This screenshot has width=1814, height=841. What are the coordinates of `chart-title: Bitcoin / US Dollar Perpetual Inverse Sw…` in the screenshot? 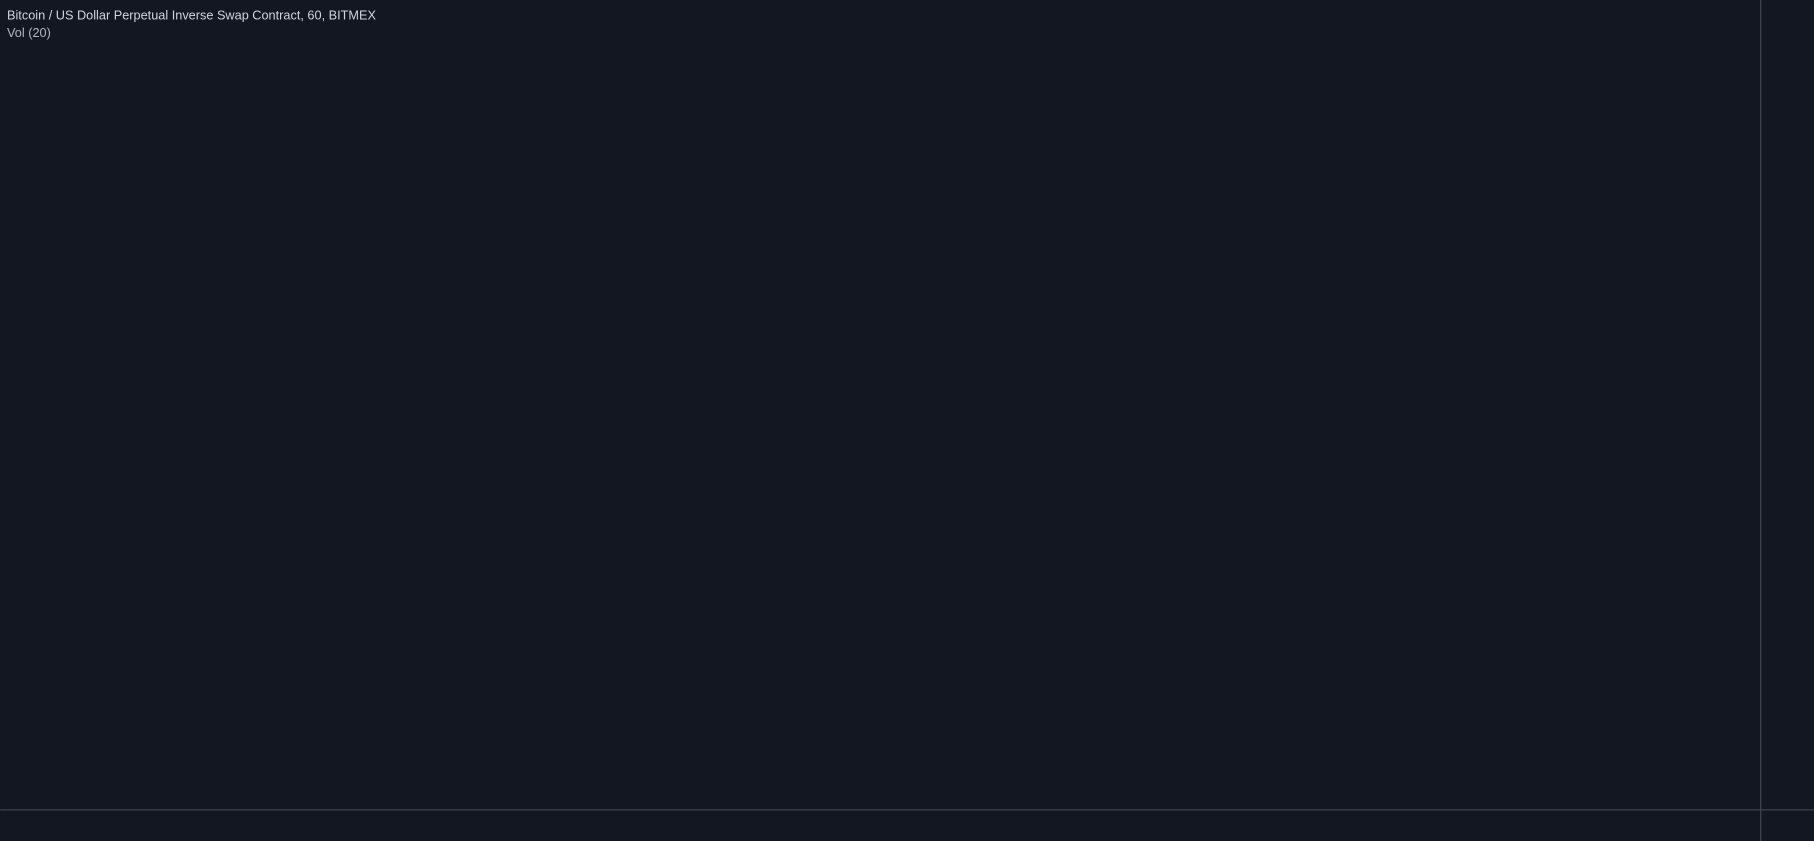 It's located at (192, 15).